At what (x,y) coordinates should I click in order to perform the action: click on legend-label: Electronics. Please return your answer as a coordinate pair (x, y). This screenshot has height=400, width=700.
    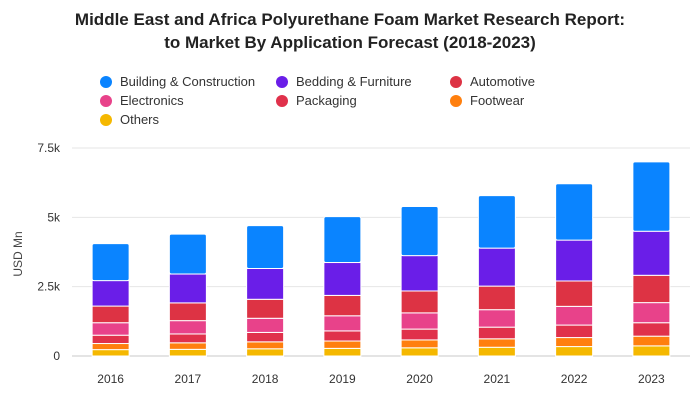
    Looking at the image, I should click on (152, 100).